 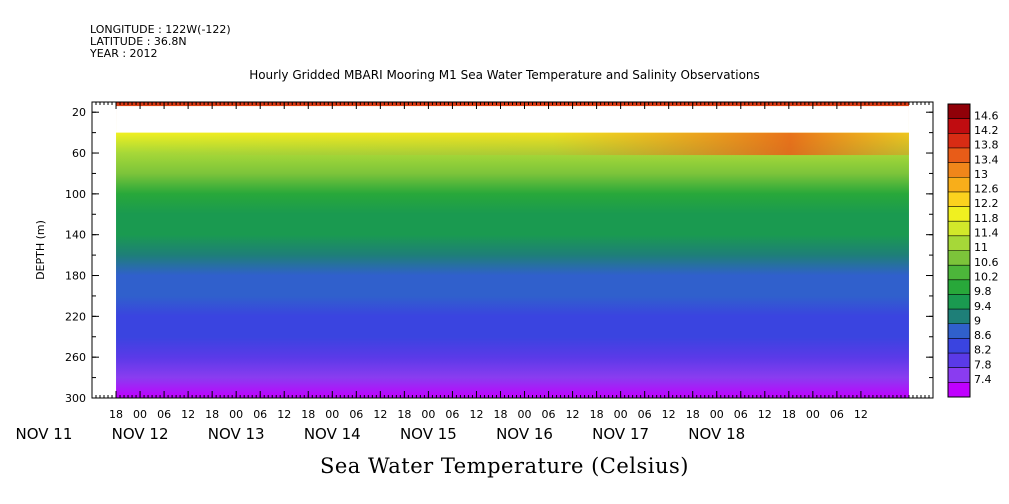 I want to click on warm-surface-anomaly, so click(x=512, y=144).